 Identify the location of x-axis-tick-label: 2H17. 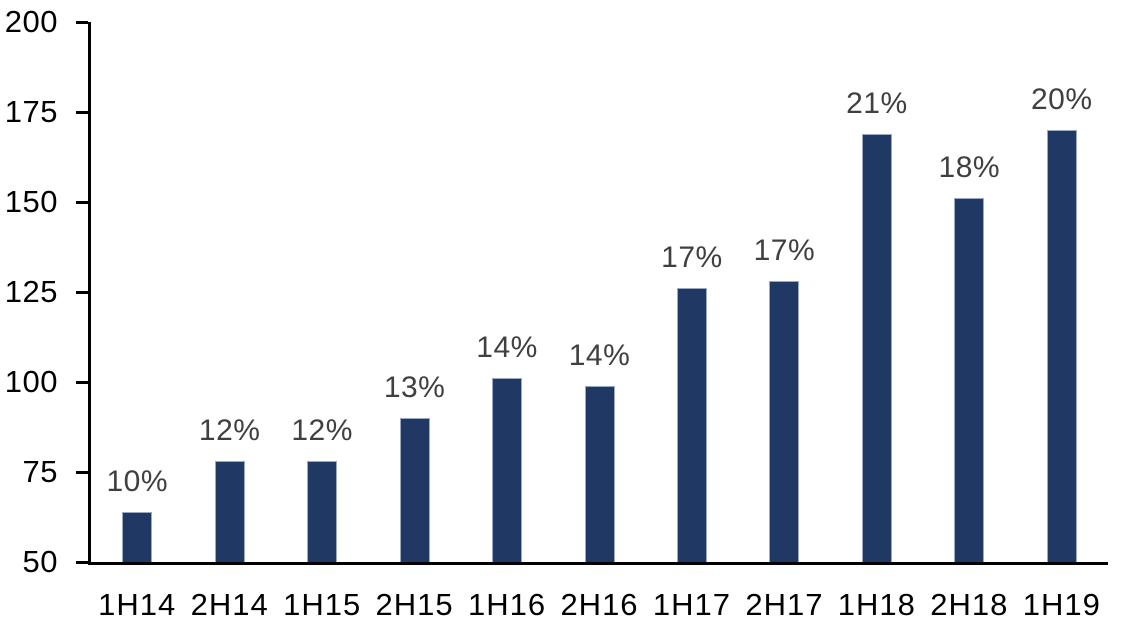
(784, 604).